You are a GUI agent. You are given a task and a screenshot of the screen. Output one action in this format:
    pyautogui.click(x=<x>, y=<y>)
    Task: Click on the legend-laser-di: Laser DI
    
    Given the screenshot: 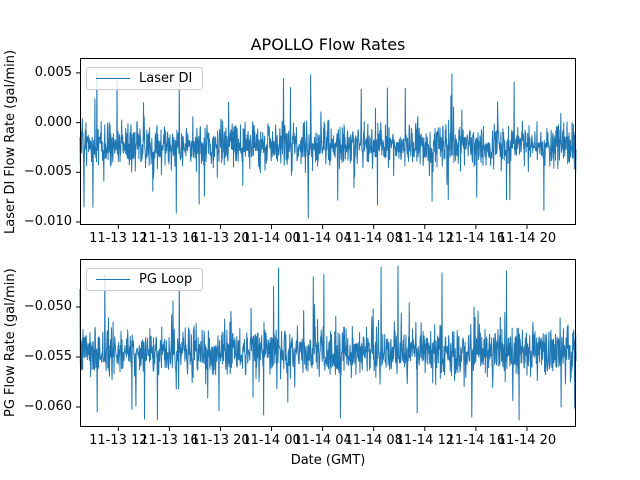 What is the action you would take?
    pyautogui.click(x=145, y=78)
    